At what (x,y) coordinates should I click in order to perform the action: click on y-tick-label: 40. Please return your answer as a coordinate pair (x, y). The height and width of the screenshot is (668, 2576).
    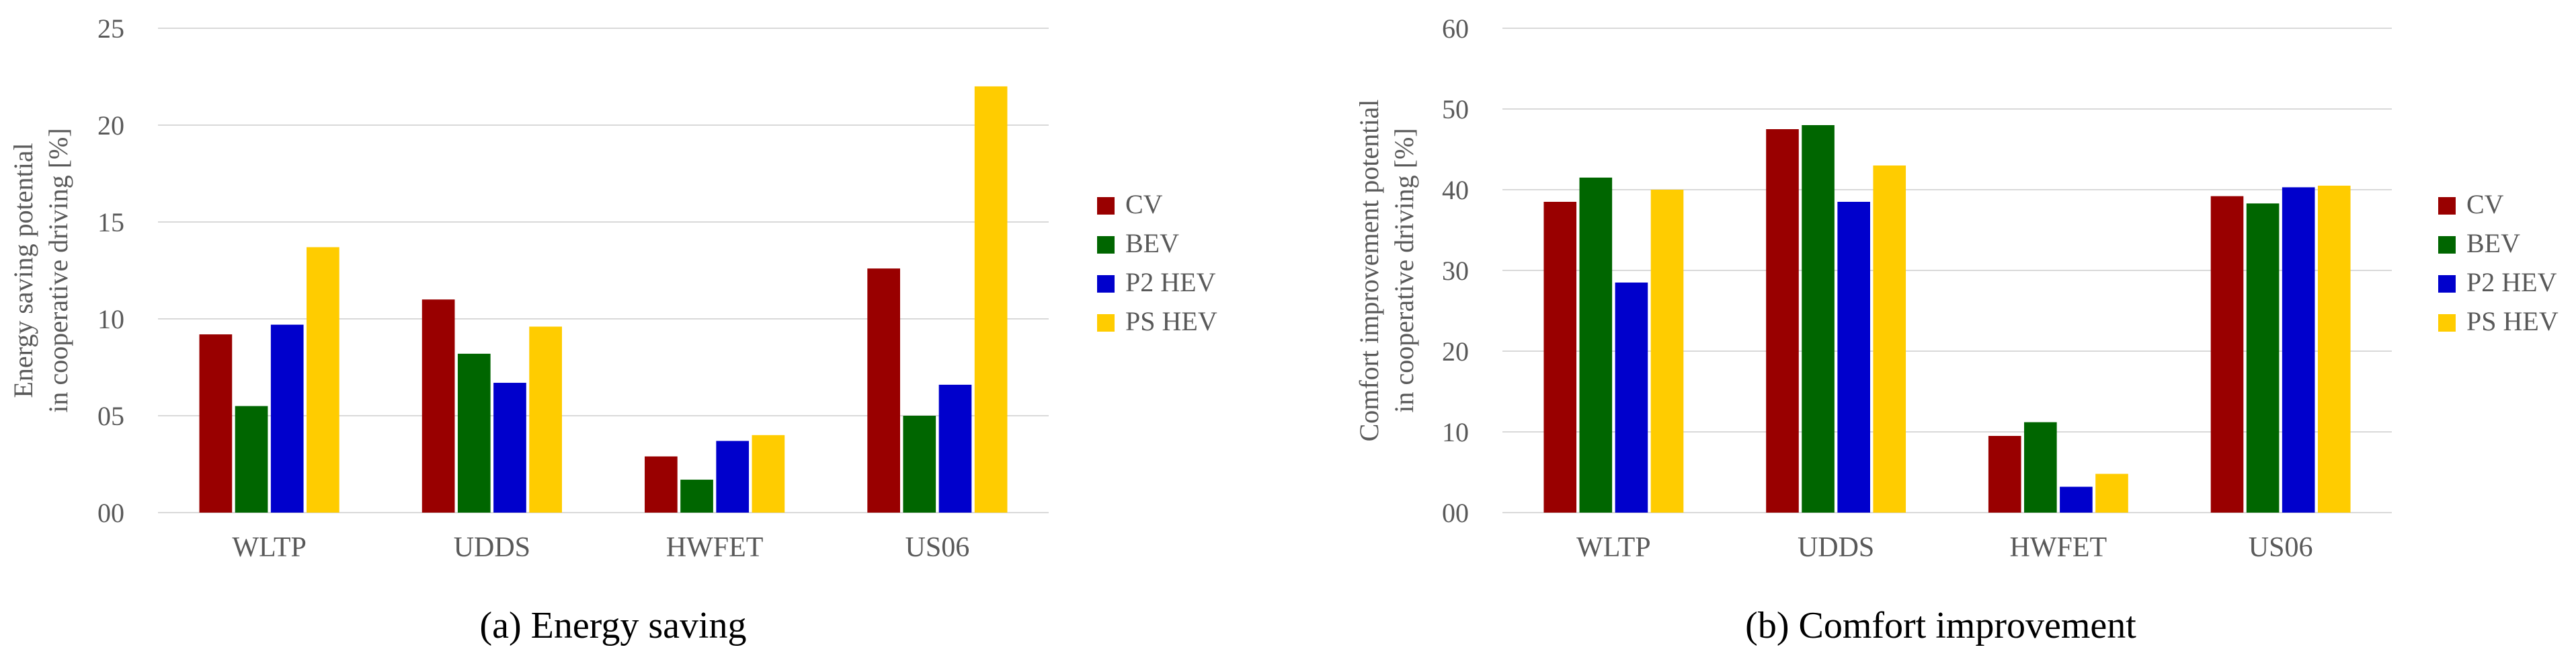
    Looking at the image, I should click on (1455, 190).